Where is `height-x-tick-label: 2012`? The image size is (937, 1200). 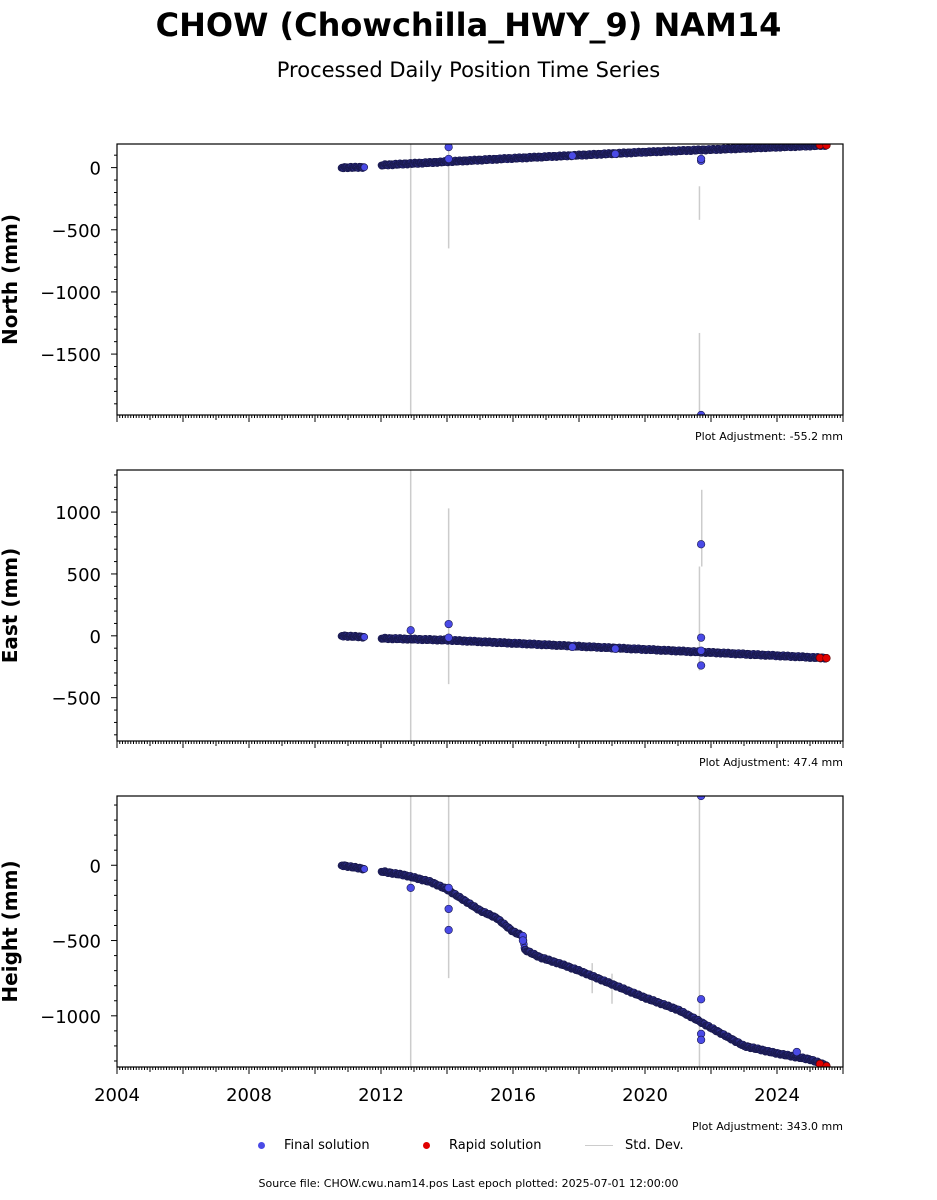 height-x-tick-label: 2012 is located at coordinates (381, 1095).